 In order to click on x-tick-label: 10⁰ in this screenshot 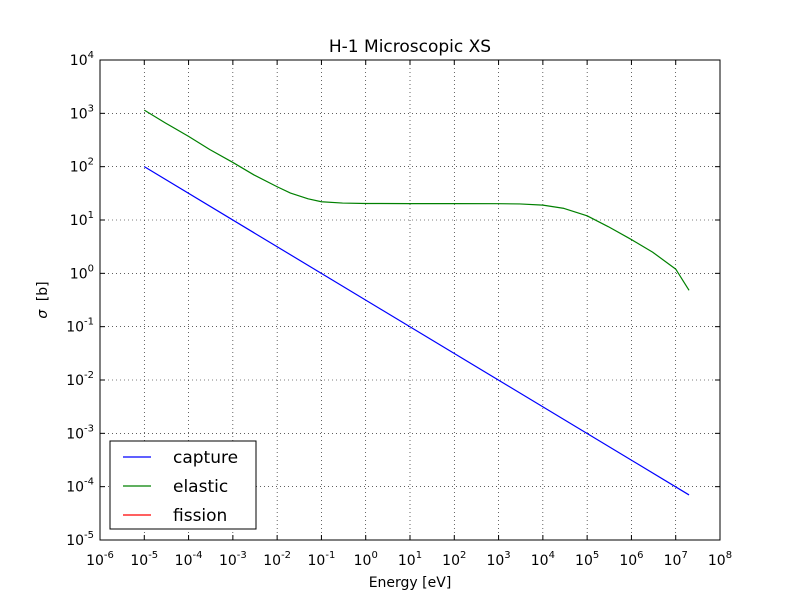, I will do `click(366, 559)`.